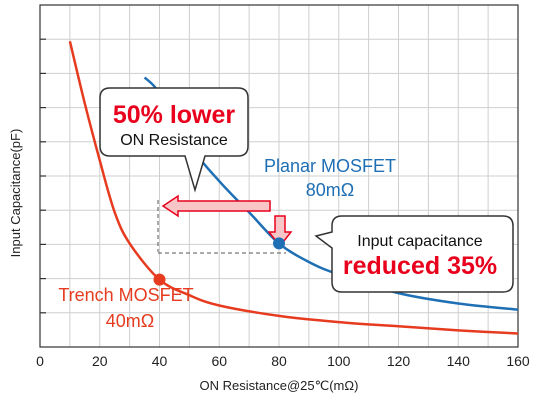  I want to click on x-tick-label: 40, so click(160, 361).